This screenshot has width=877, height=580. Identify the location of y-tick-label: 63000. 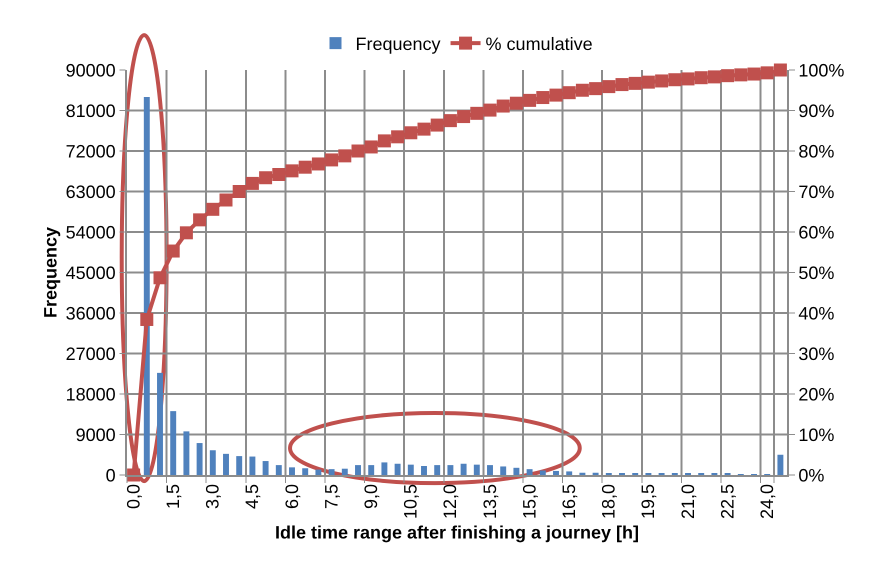
(91, 192).